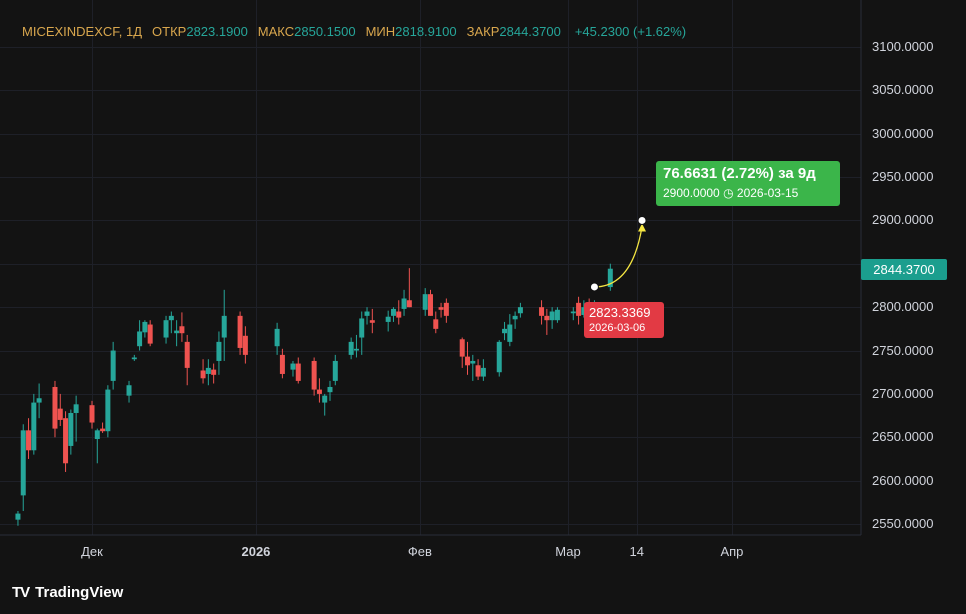 The image size is (966, 614). I want to click on price-tick-label: 2800.0000, so click(903, 307).